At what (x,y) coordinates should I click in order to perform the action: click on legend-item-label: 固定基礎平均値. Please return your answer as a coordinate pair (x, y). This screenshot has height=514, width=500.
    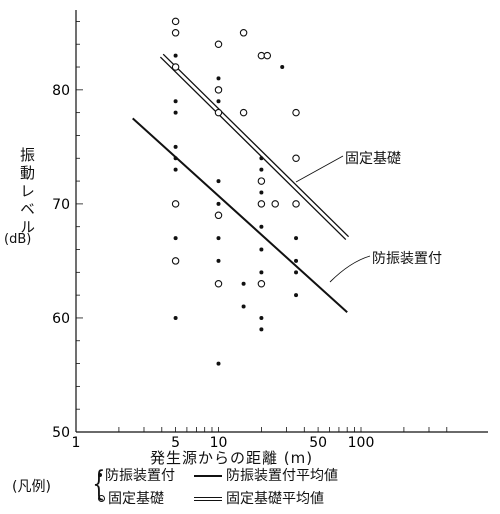
    Looking at the image, I should click on (275, 499).